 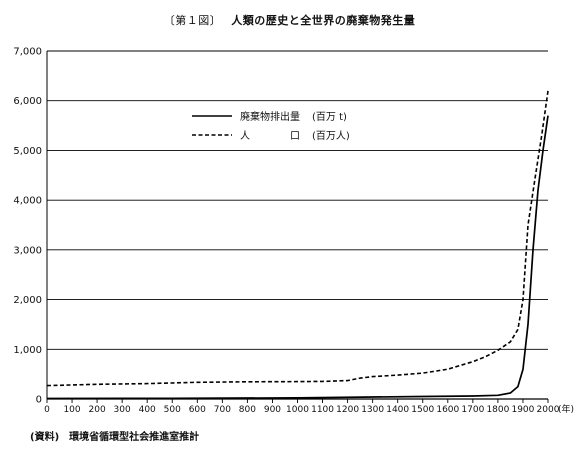 I want to click on x-tick-label: 100, so click(x=71, y=410).